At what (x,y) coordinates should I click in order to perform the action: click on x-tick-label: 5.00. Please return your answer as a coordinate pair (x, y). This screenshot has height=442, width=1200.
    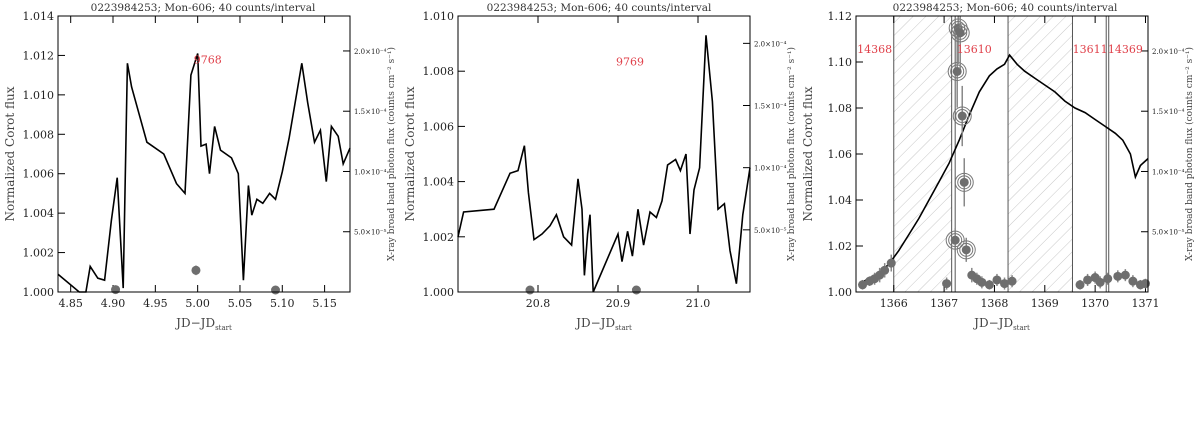
    Looking at the image, I should click on (197, 303).